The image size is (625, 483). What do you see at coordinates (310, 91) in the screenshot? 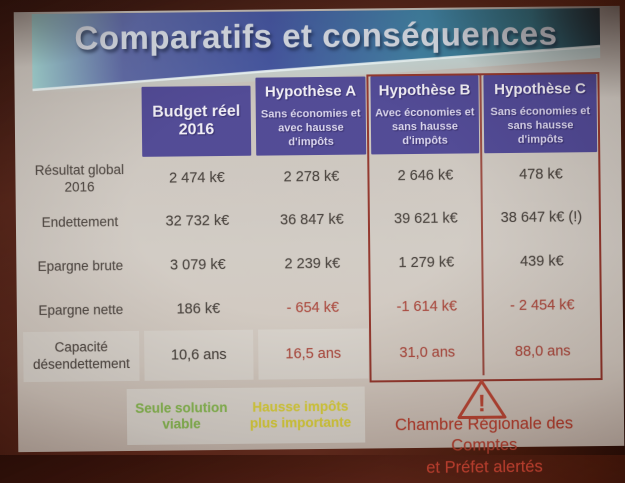
I see `column-title: Hypothèse A` at bounding box center [310, 91].